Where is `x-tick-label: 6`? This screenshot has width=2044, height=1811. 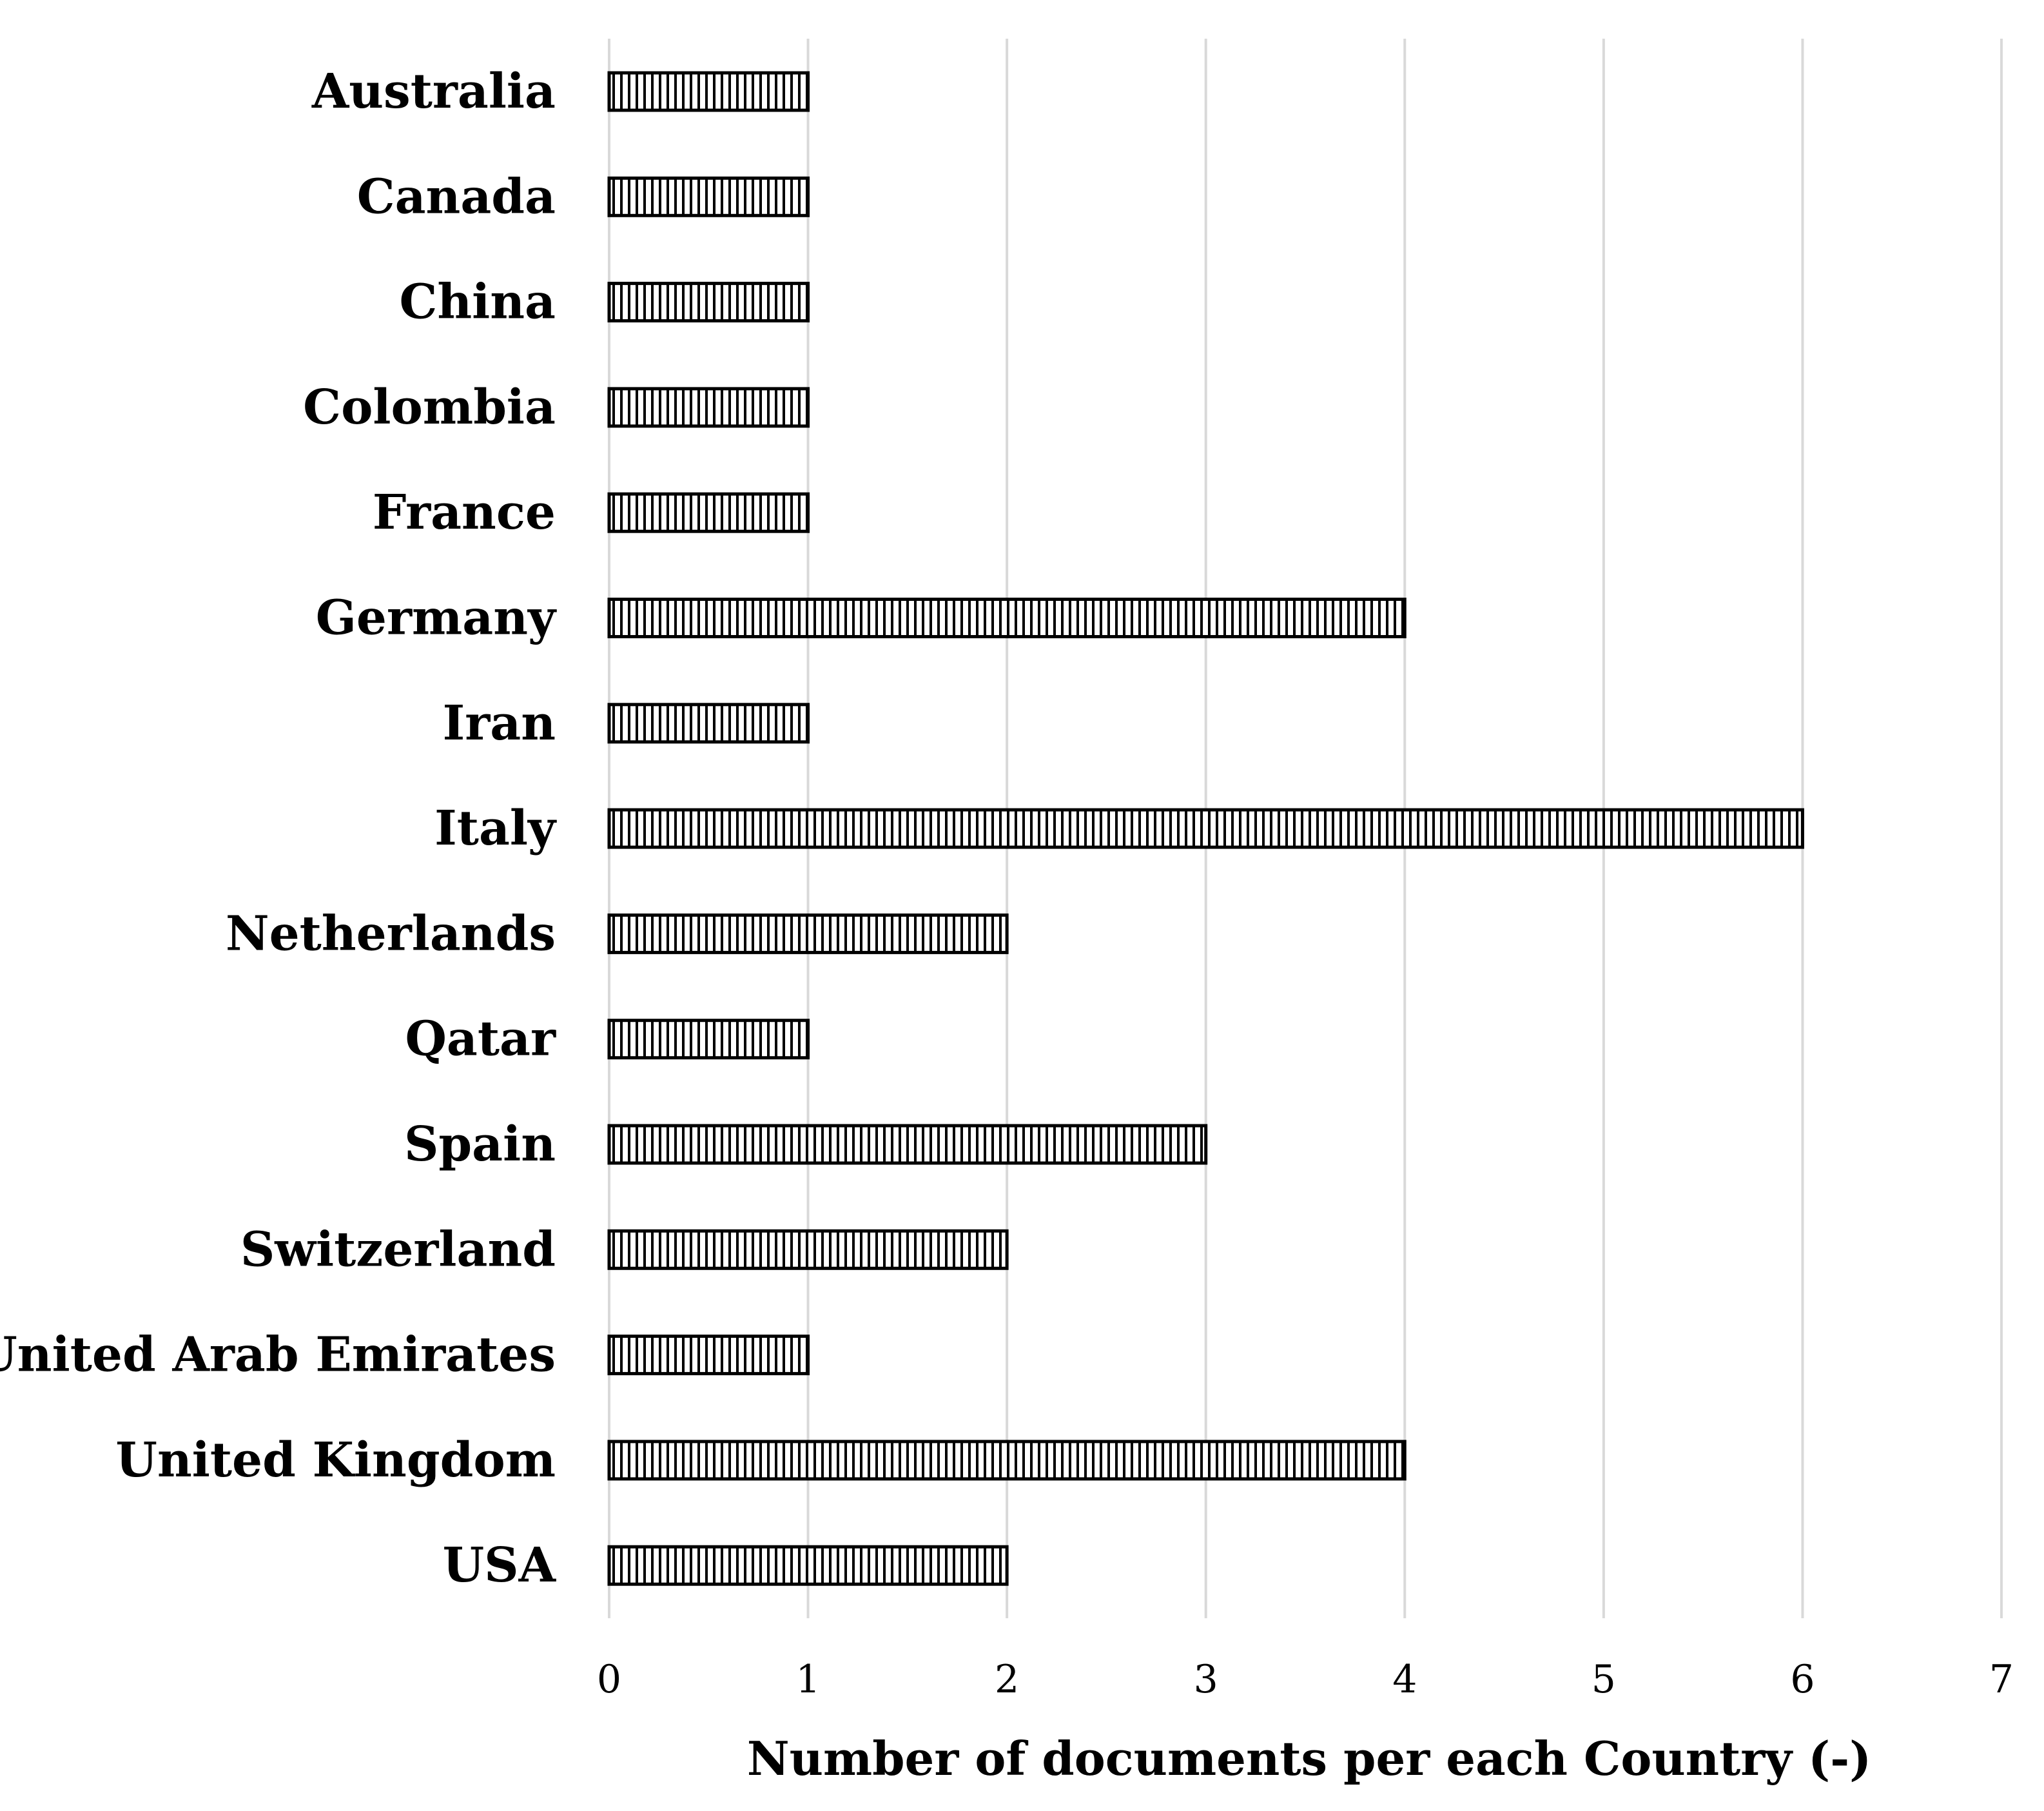 x-tick-label: 6 is located at coordinates (1802, 1679).